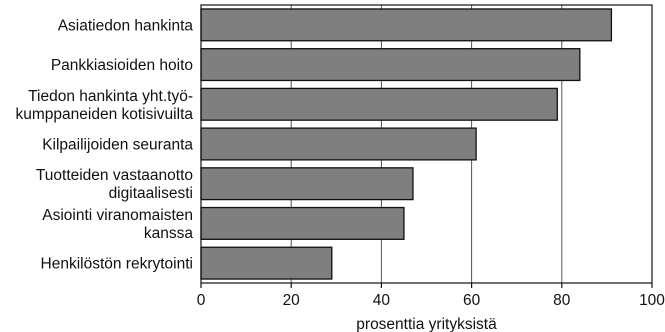  I want to click on category-label: Asiointi viranomaisten kanssa, so click(117, 224).